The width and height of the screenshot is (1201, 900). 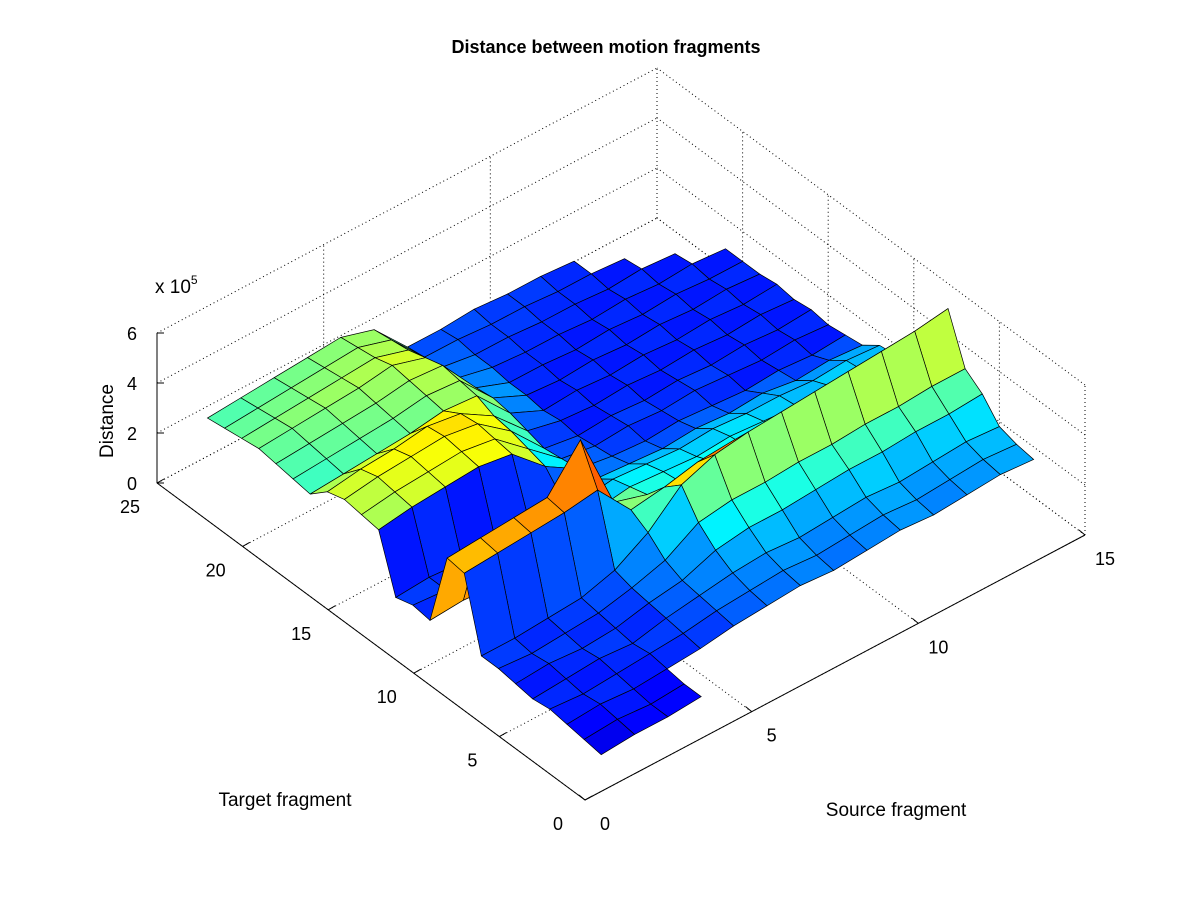 What do you see at coordinates (609, 737) in the screenshot?
I see `surface-patch` at bounding box center [609, 737].